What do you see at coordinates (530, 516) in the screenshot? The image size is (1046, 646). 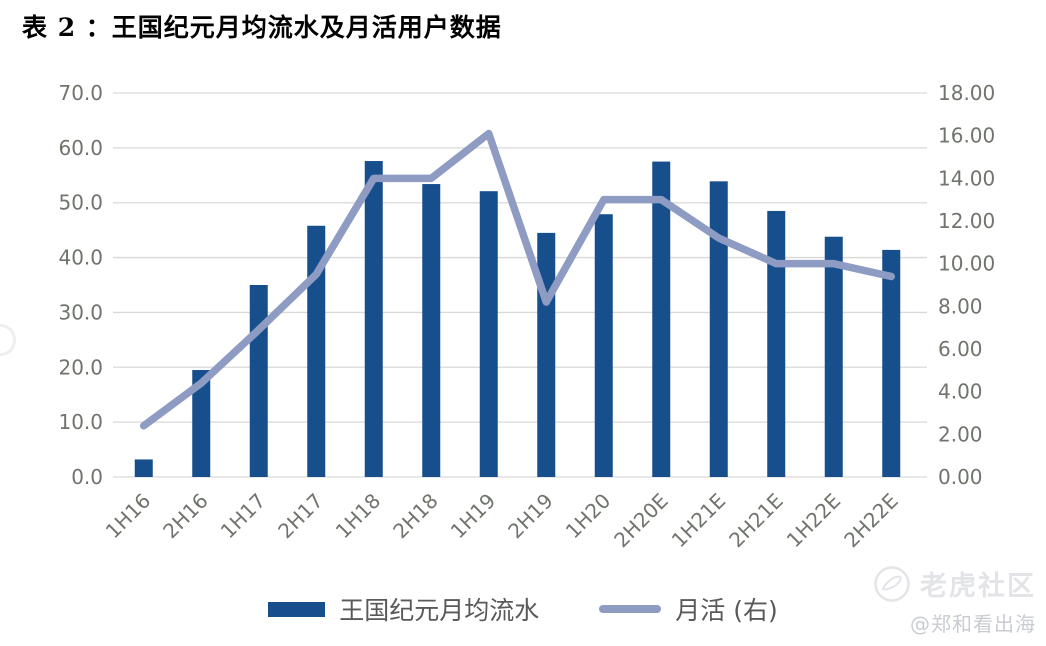 I see `svg-text: 2H19` at bounding box center [530, 516].